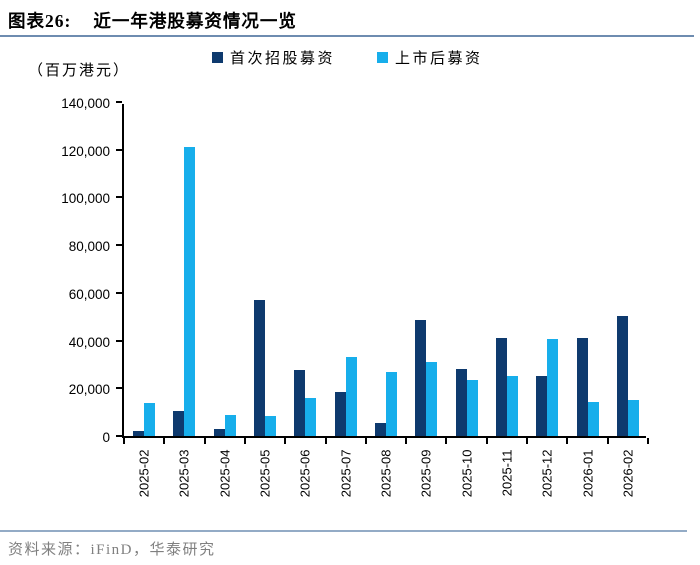  Describe the element at coordinates (225, 473) in the screenshot. I see `x-axis-label-2025-04: 2025-04` at that location.